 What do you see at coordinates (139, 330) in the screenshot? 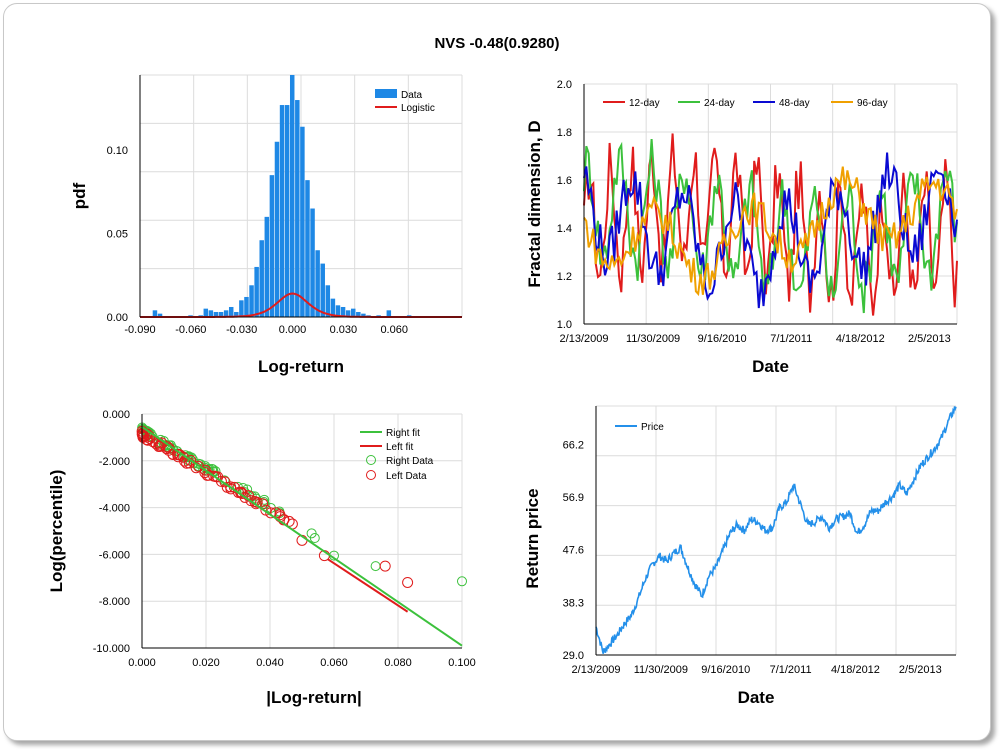
I see `x-tick-label: -0.090` at bounding box center [139, 330].